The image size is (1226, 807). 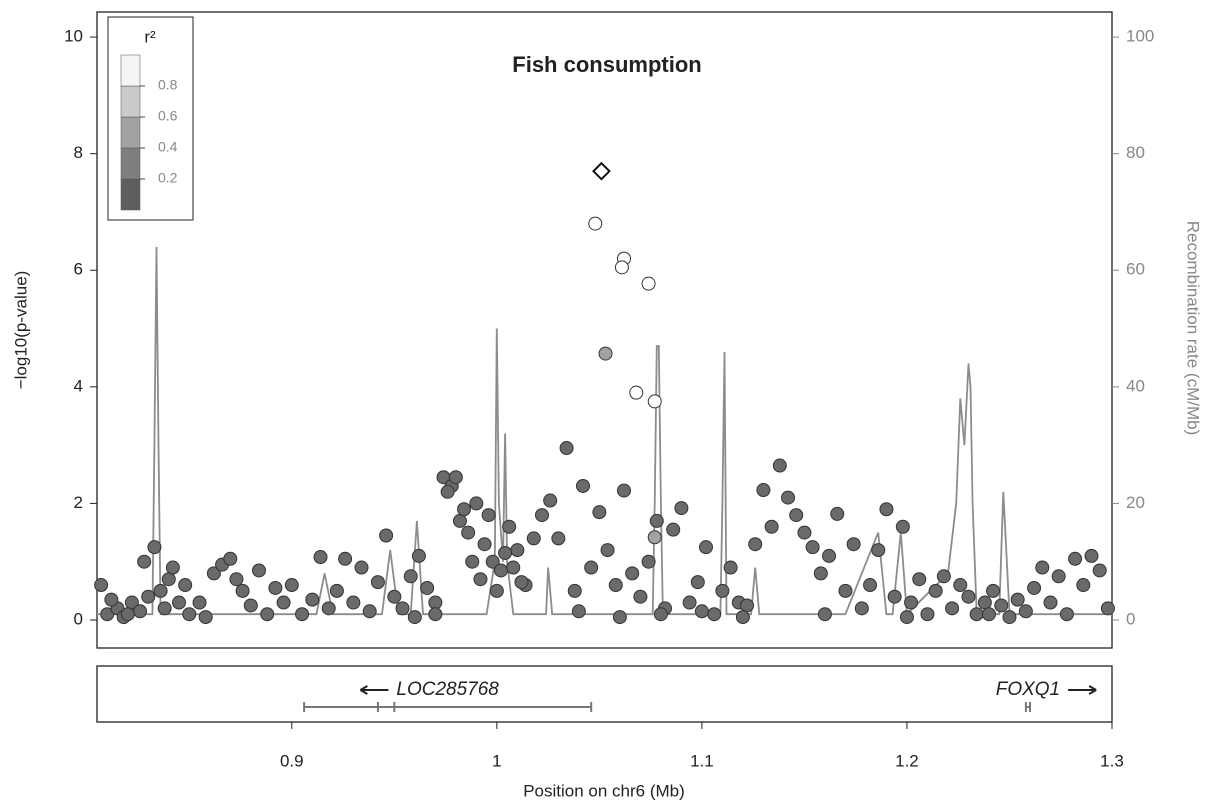 What do you see at coordinates (1028, 689) in the screenshot?
I see `gene-label: FOXQ1` at bounding box center [1028, 689].